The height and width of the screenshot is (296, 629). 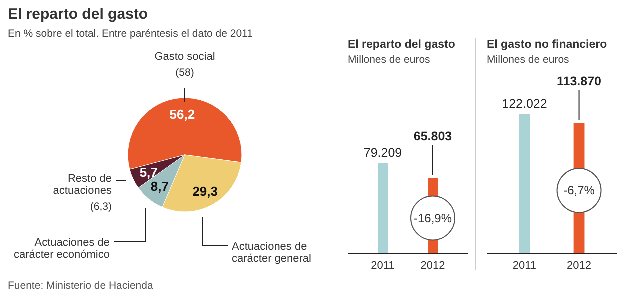 What do you see at coordinates (579, 81) in the screenshot?
I see `data-label: 113.870` at bounding box center [579, 81].